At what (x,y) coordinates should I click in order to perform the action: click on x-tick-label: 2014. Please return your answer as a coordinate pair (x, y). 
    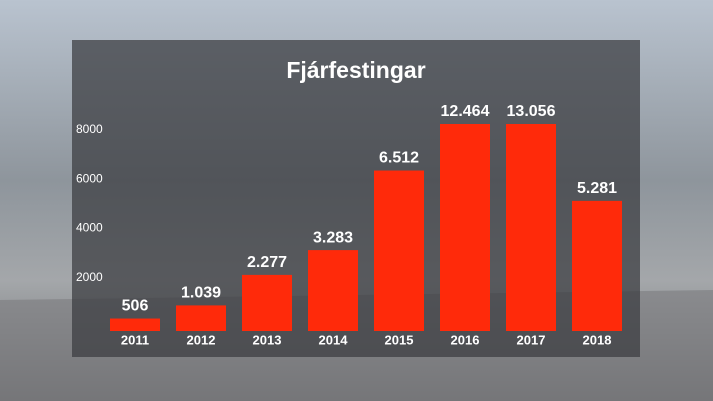
    Looking at the image, I should click on (334, 339).